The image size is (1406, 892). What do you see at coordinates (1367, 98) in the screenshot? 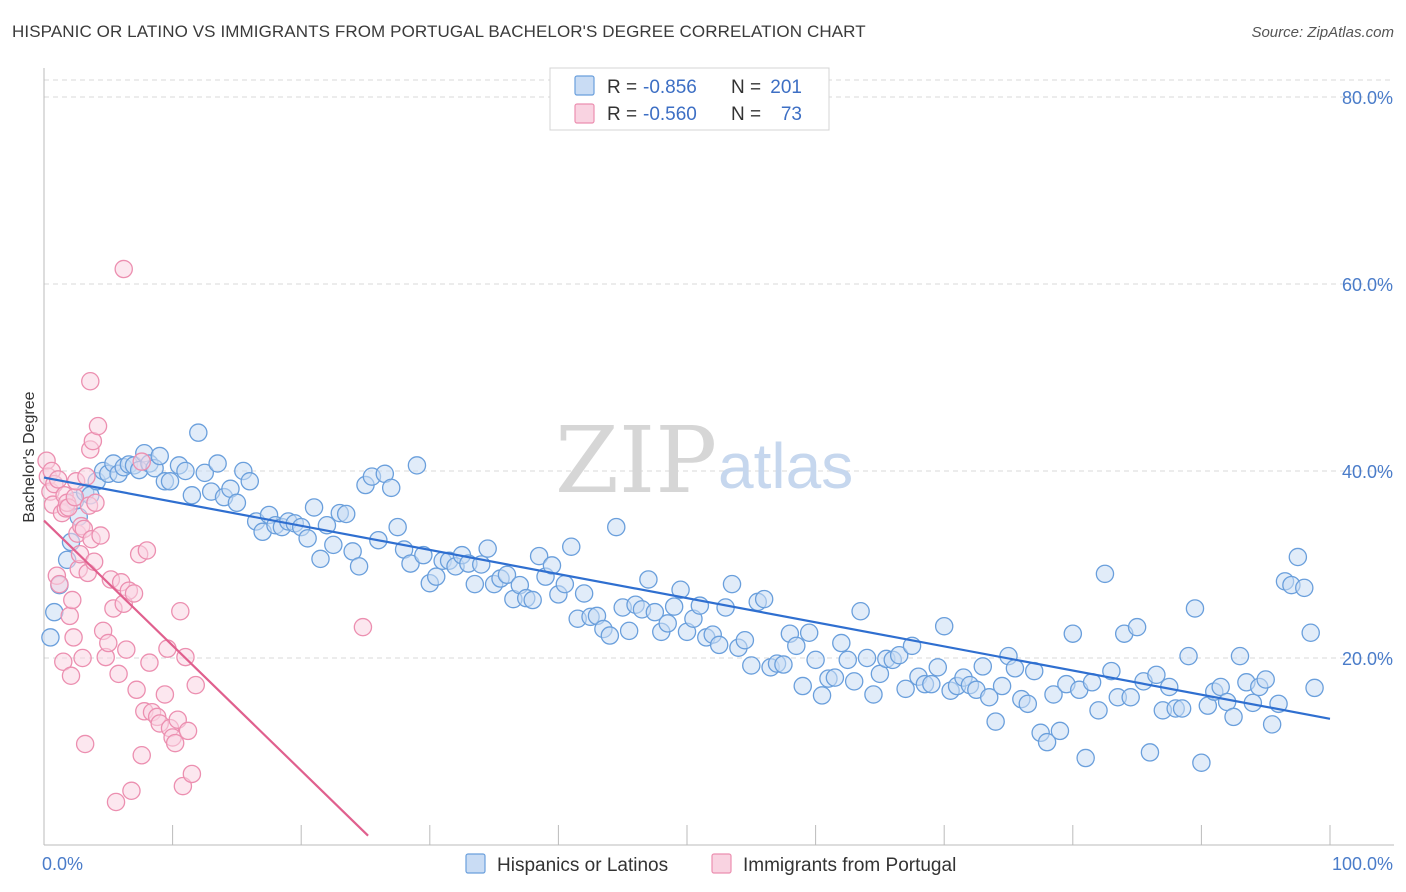
I see `y-tick-label: 80.0%` at bounding box center [1367, 98].